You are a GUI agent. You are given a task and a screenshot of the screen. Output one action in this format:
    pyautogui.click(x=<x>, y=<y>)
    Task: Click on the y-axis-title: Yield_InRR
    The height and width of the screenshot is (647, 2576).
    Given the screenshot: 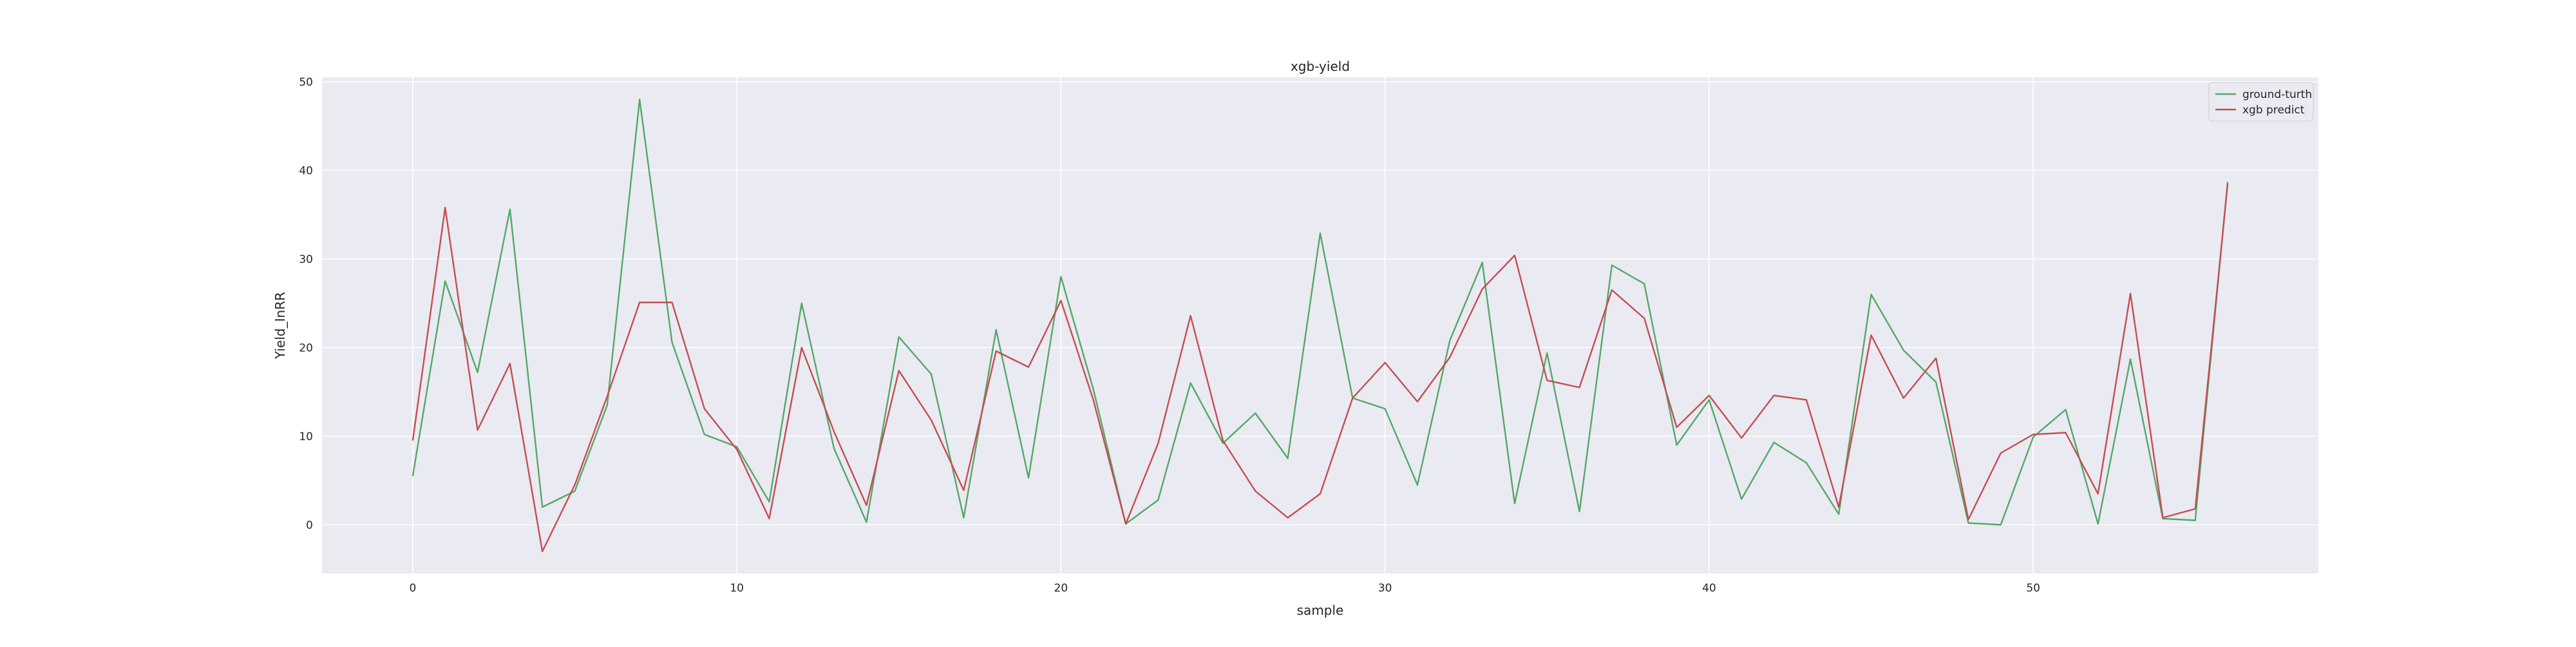 What is the action you would take?
    pyautogui.click(x=280, y=326)
    